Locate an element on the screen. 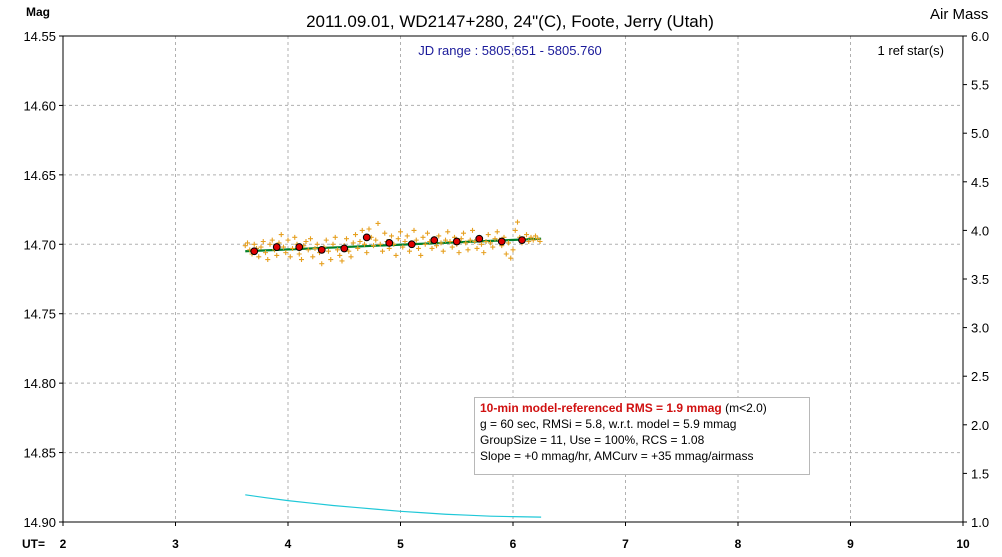 The width and height of the screenshot is (1002, 557). y2-axis-title: Air Mass is located at coordinates (959, 14).